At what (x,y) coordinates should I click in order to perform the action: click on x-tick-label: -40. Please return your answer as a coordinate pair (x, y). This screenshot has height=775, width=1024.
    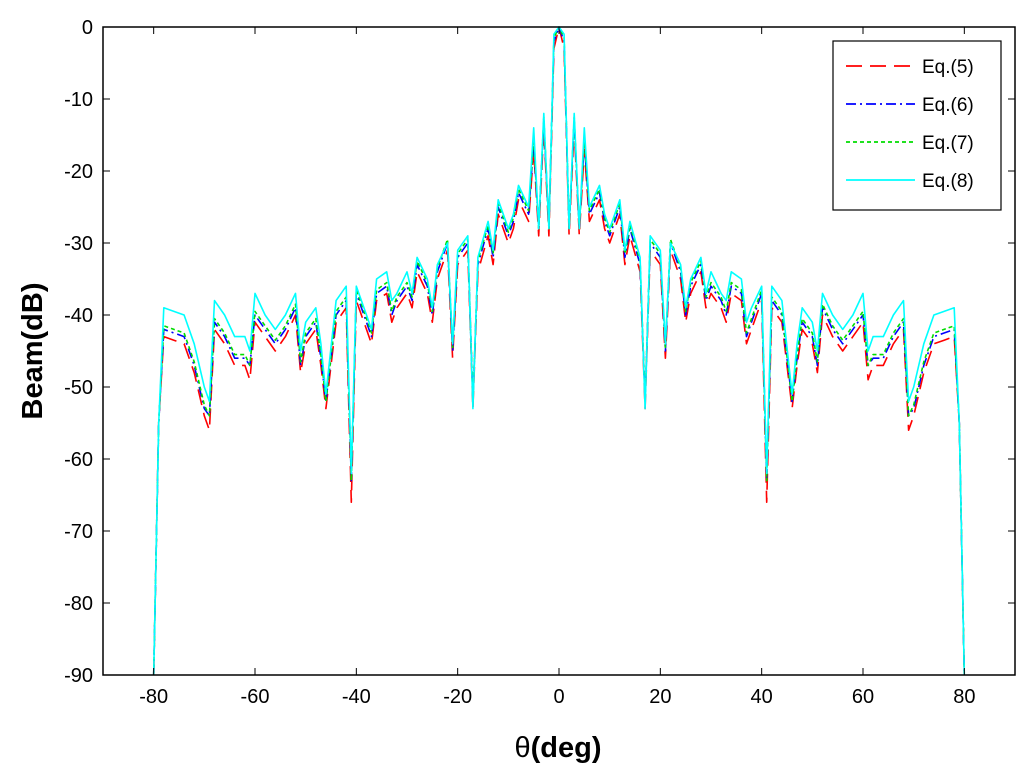
    Looking at the image, I should click on (356, 697).